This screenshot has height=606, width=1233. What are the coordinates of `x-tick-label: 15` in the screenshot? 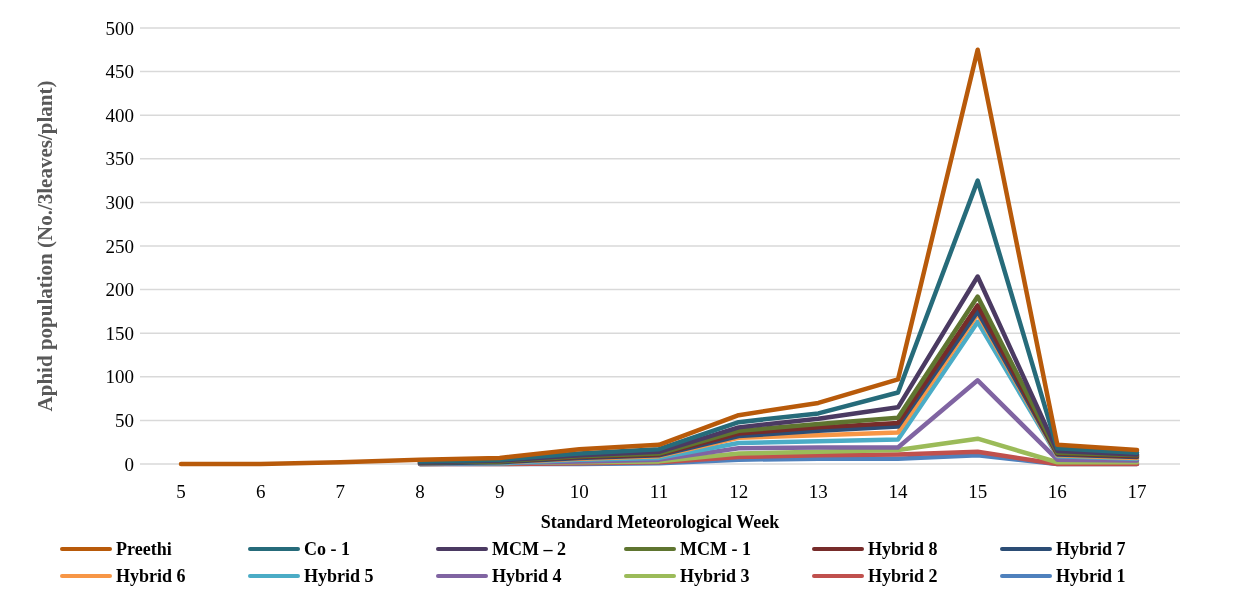 It's located at (978, 491).